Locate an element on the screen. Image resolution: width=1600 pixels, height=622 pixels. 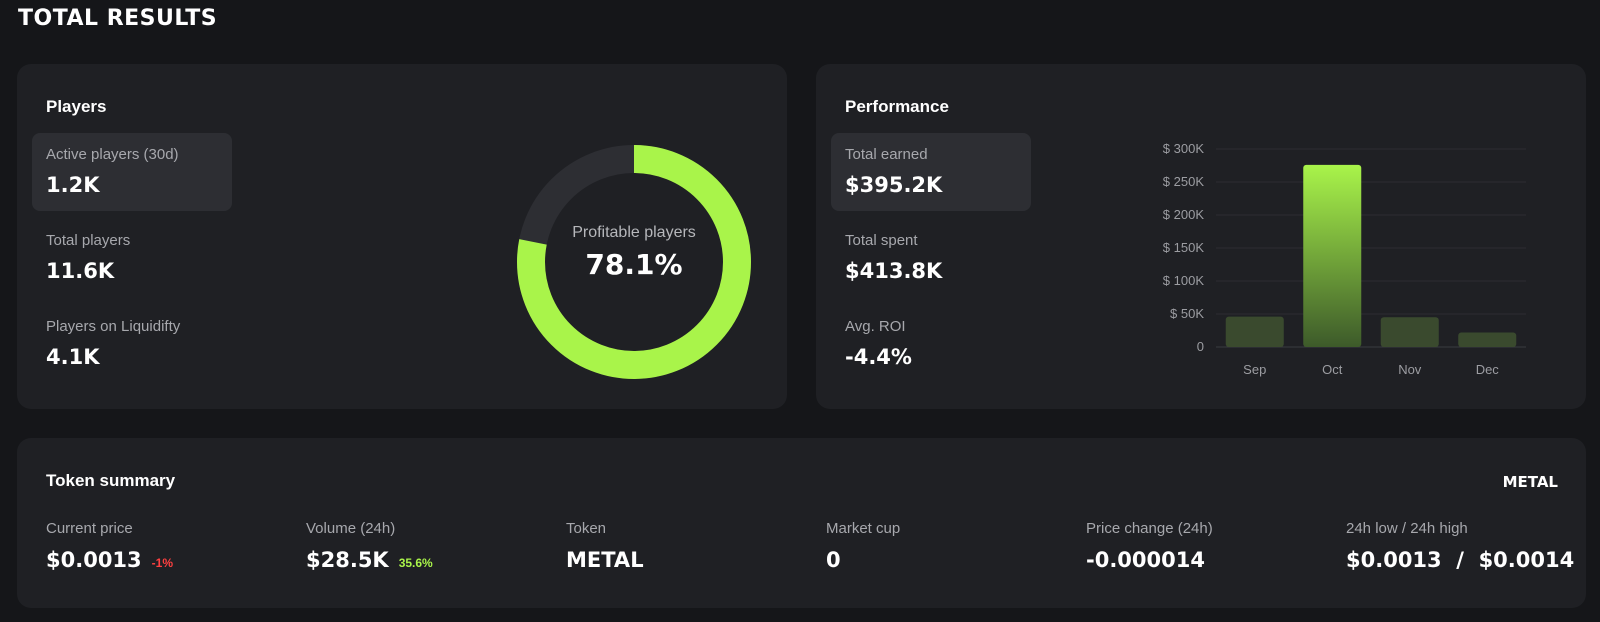
stat-total-players: Total players 11.6K is located at coordinates (132, 258).